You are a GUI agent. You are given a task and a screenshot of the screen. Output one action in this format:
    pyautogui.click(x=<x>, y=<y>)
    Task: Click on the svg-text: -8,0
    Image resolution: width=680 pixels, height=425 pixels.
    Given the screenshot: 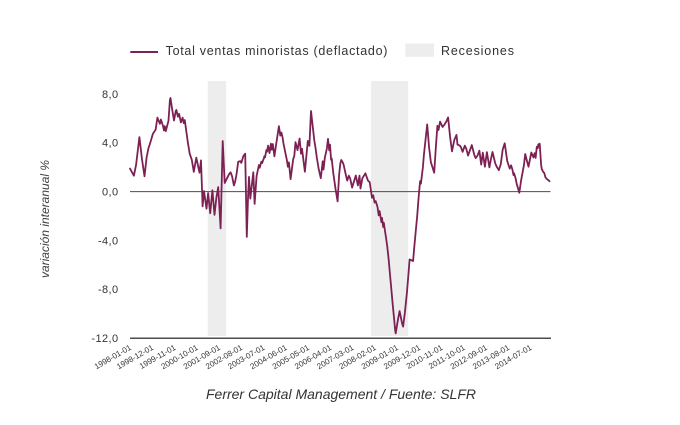 What is the action you would take?
    pyautogui.click(x=108, y=290)
    